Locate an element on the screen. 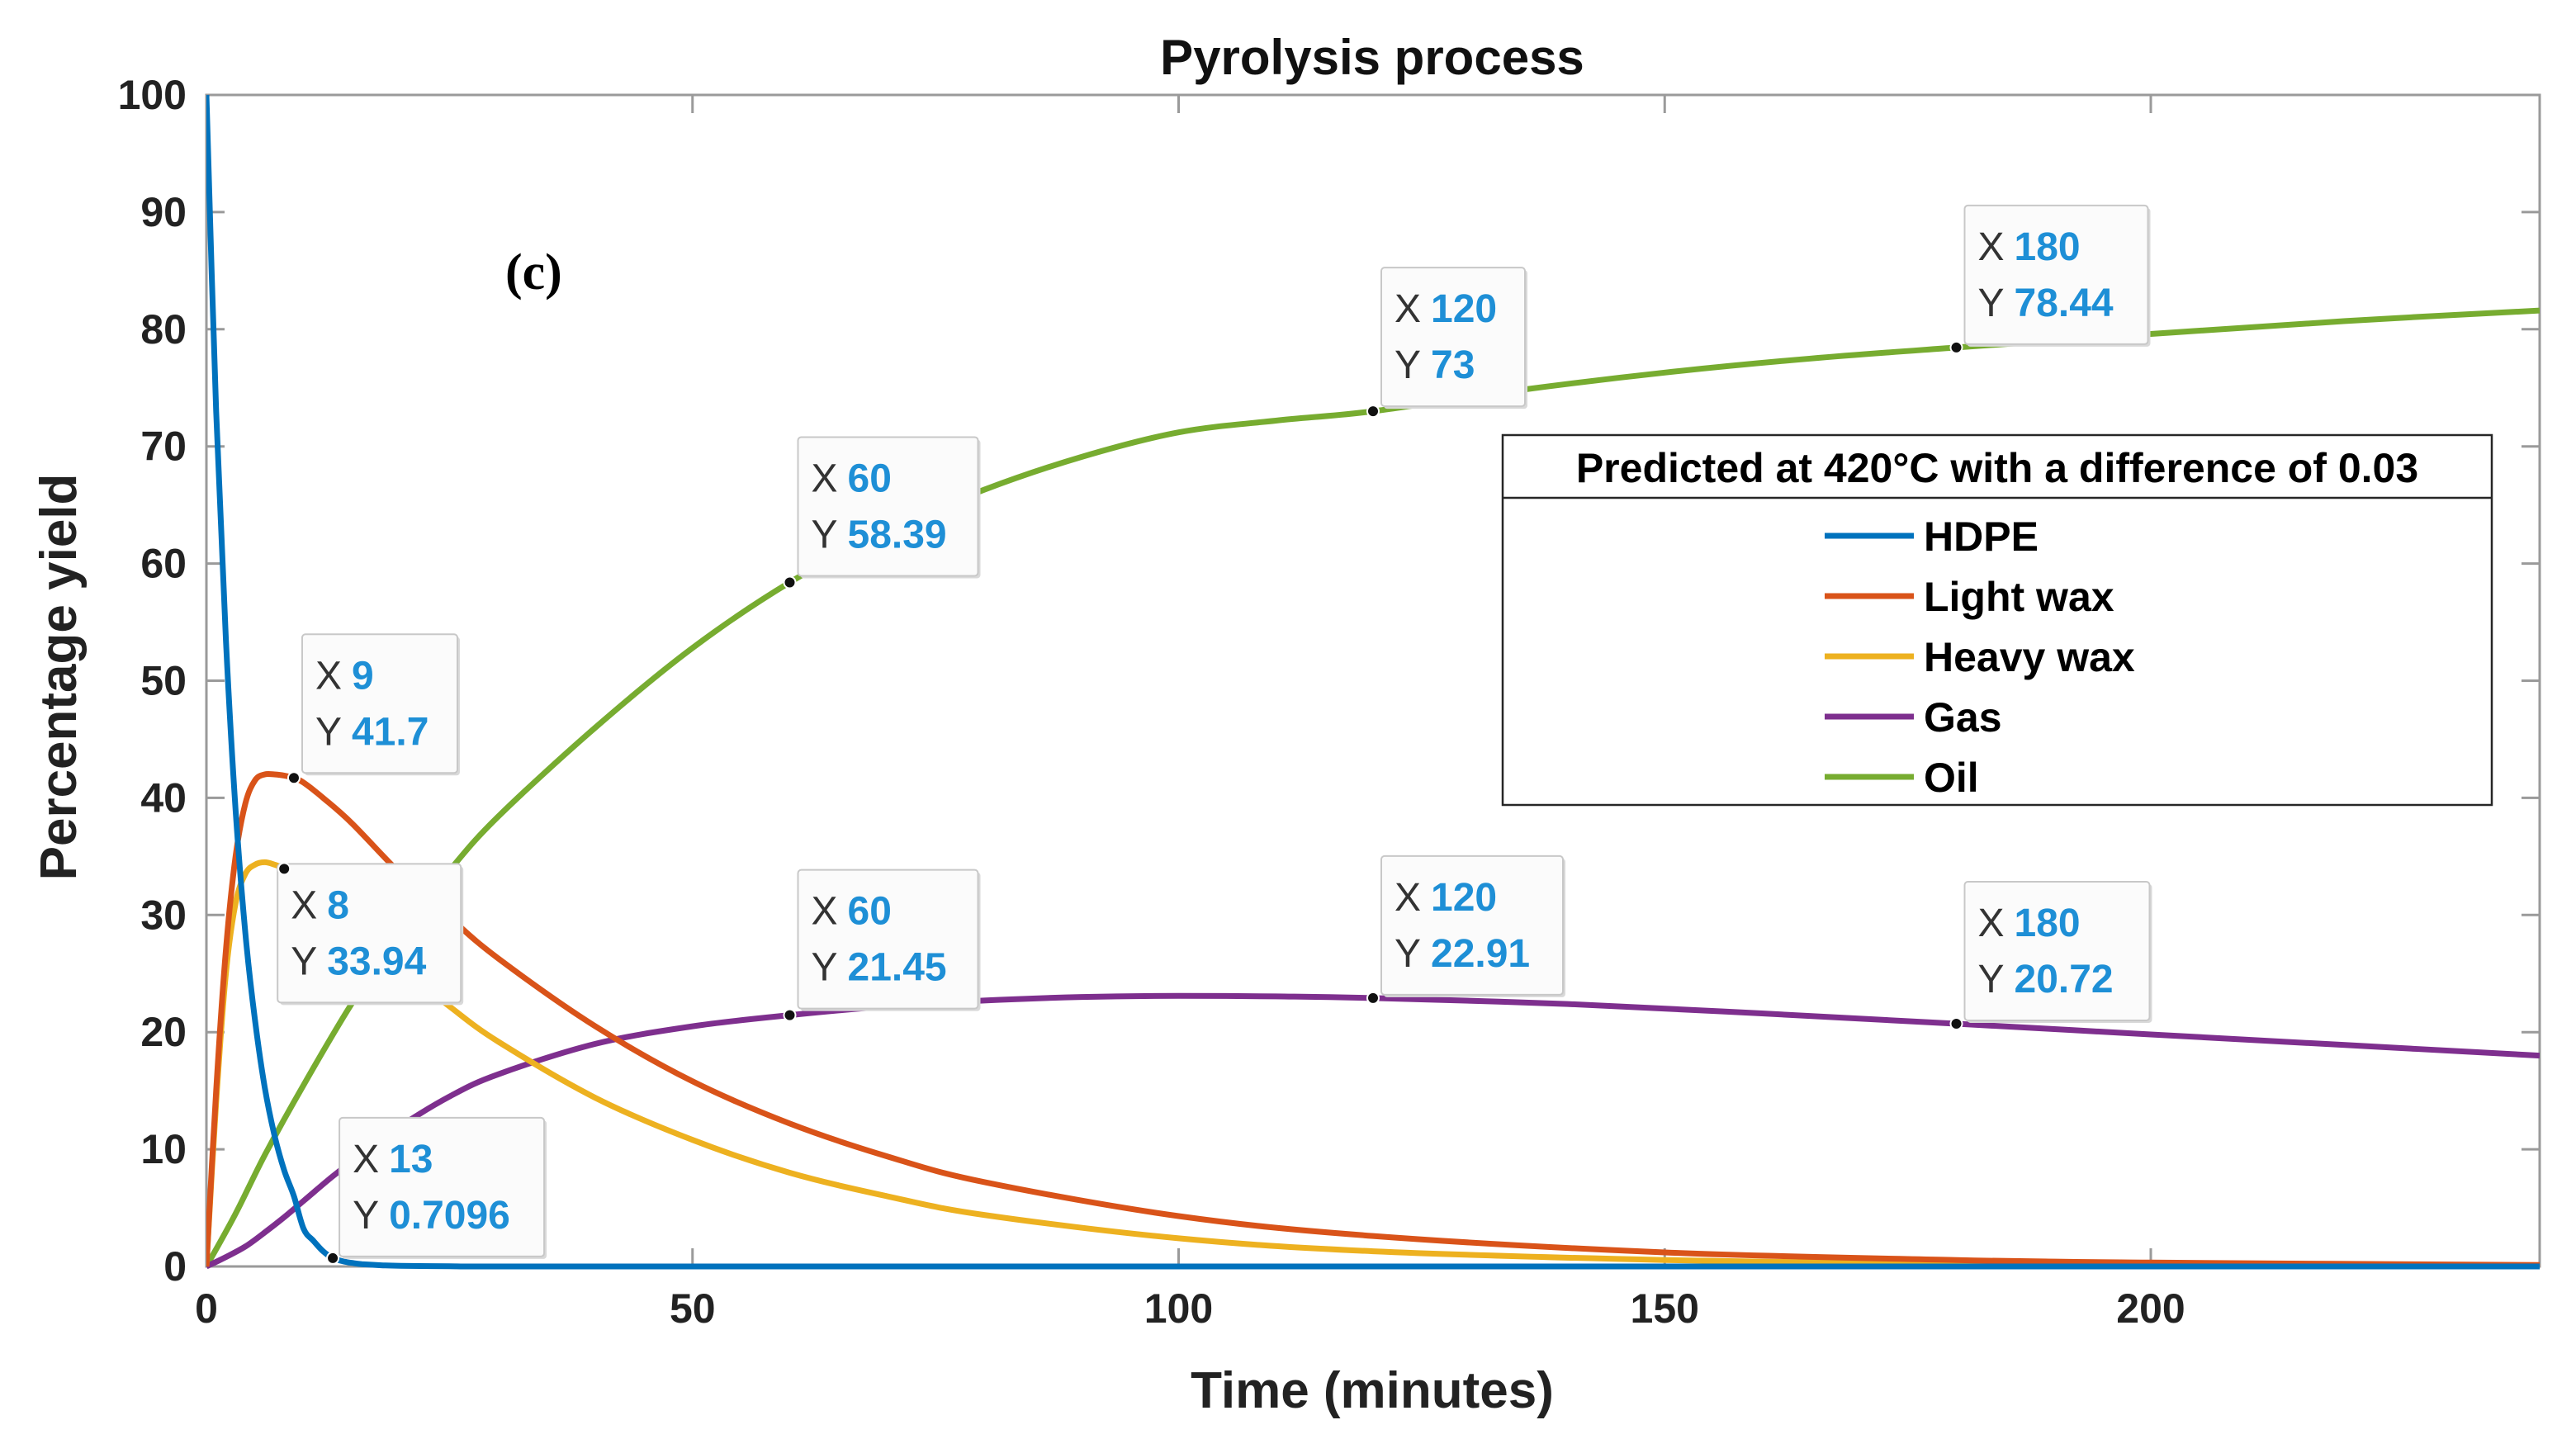  data-tip-y-value: 33.94 is located at coordinates (376, 961).